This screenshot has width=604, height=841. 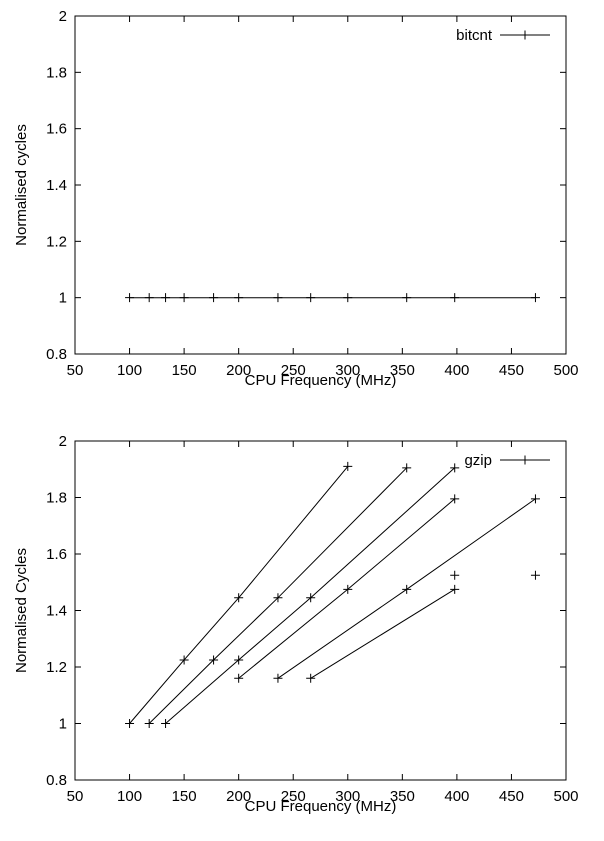 What do you see at coordinates (474, 35) in the screenshot?
I see `legend-label: bitcnt` at bounding box center [474, 35].